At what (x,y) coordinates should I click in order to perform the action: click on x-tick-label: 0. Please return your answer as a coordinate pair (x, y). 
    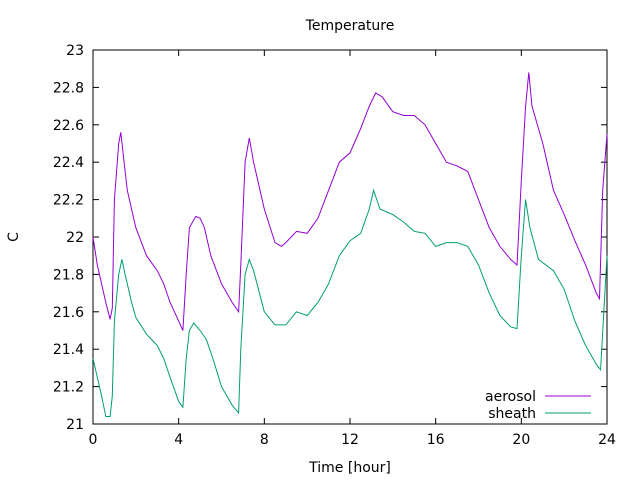
    Looking at the image, I should click on (93, 440).